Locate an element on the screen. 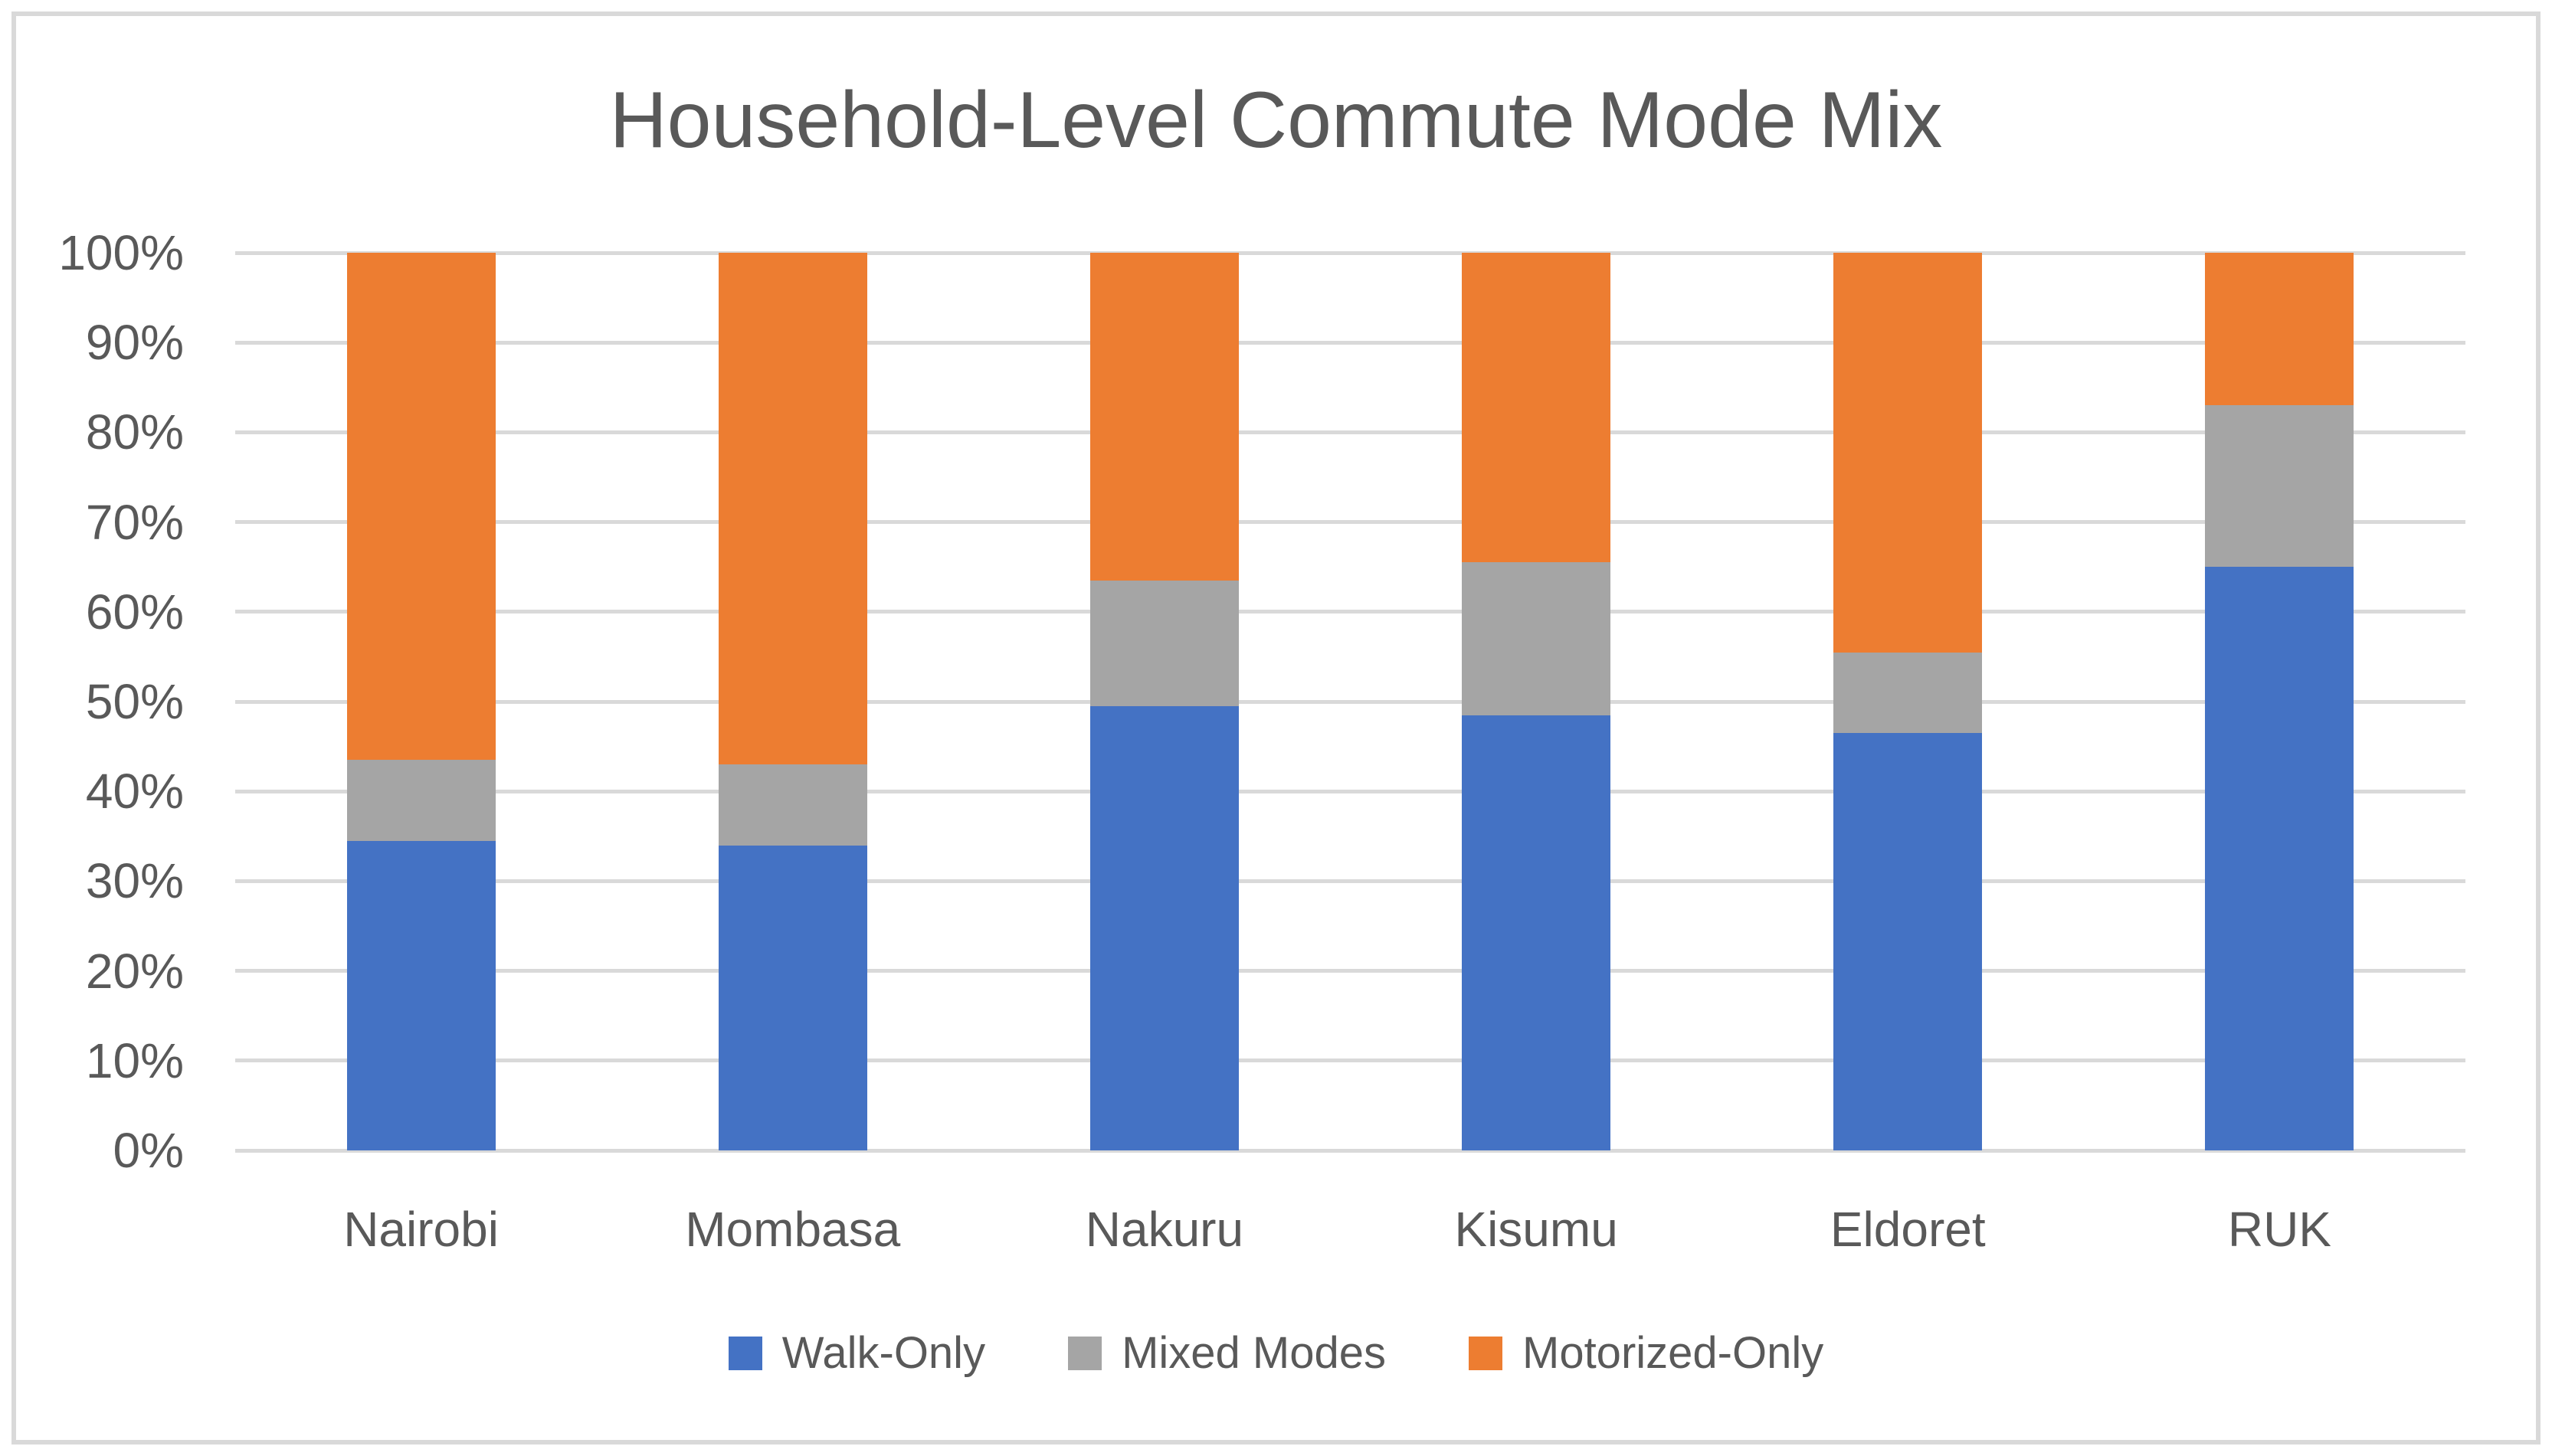 The height and width of the screenshot is (1456, 2552). y-tick-label: 100% is located at coordinates (121, 252).